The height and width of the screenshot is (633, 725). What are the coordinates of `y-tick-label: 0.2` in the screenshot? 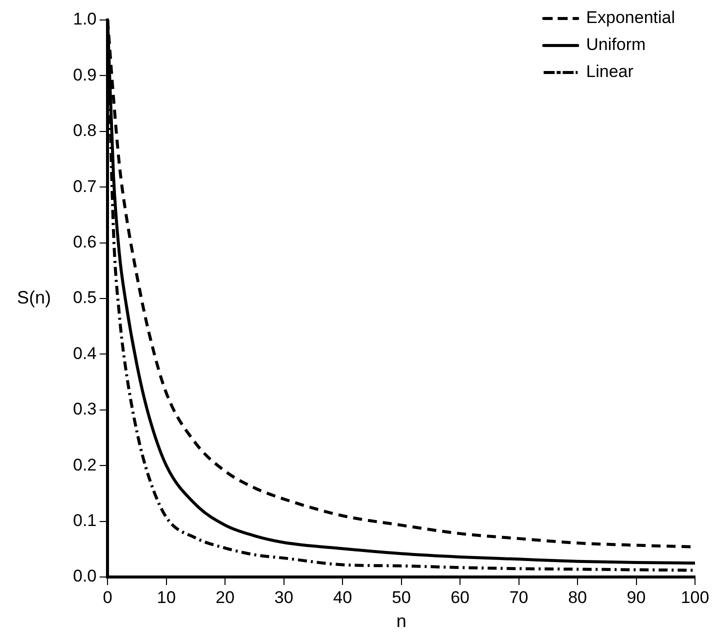 It's located at (84, 464).